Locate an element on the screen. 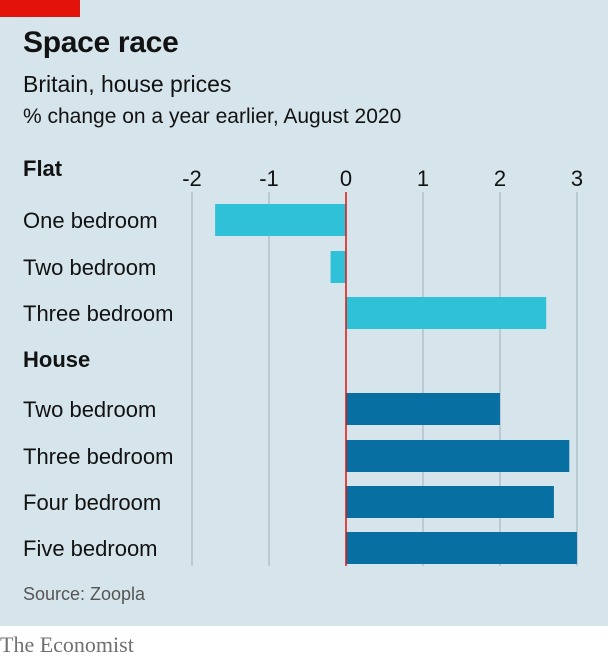 This screenshot has height=662, width=608. x-tick-label: -2 is located at coordinates (192, 178).